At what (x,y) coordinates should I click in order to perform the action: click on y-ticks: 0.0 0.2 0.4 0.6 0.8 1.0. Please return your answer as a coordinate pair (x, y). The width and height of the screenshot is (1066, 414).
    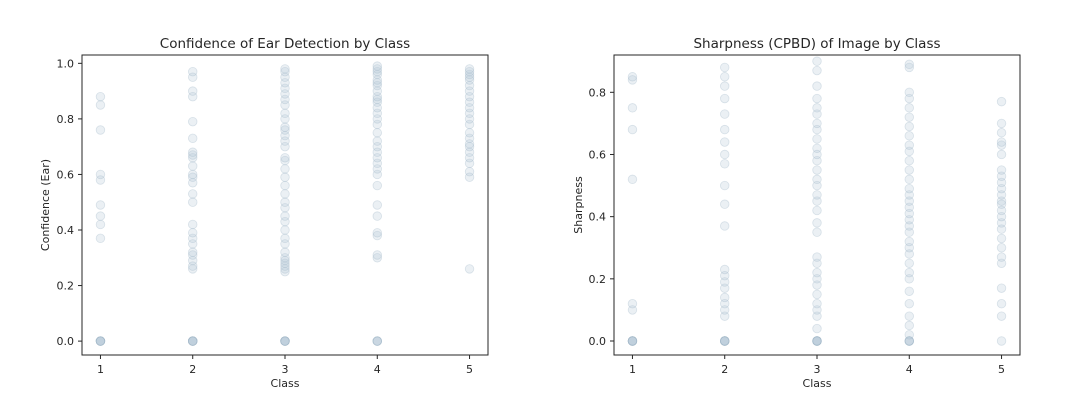
    Looking at the image, I should click on (69, 202).